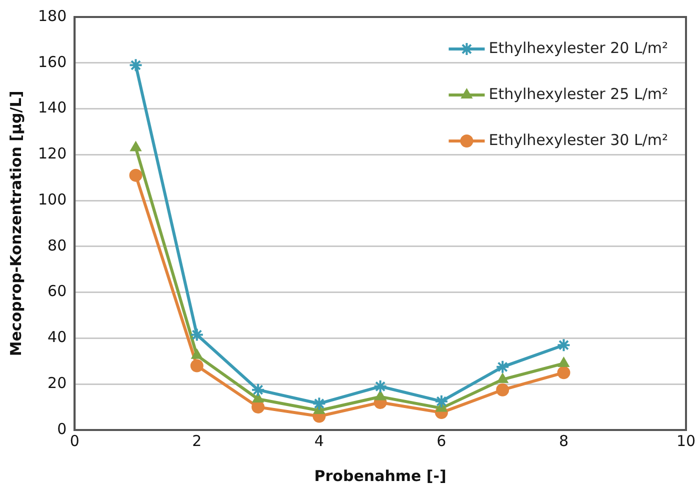 The image size is (700, 494). Describe the element at coordinates (578, 139) in the screenshot. I see `legend-label: Ethylhexylester 30 L/m²` at that location.